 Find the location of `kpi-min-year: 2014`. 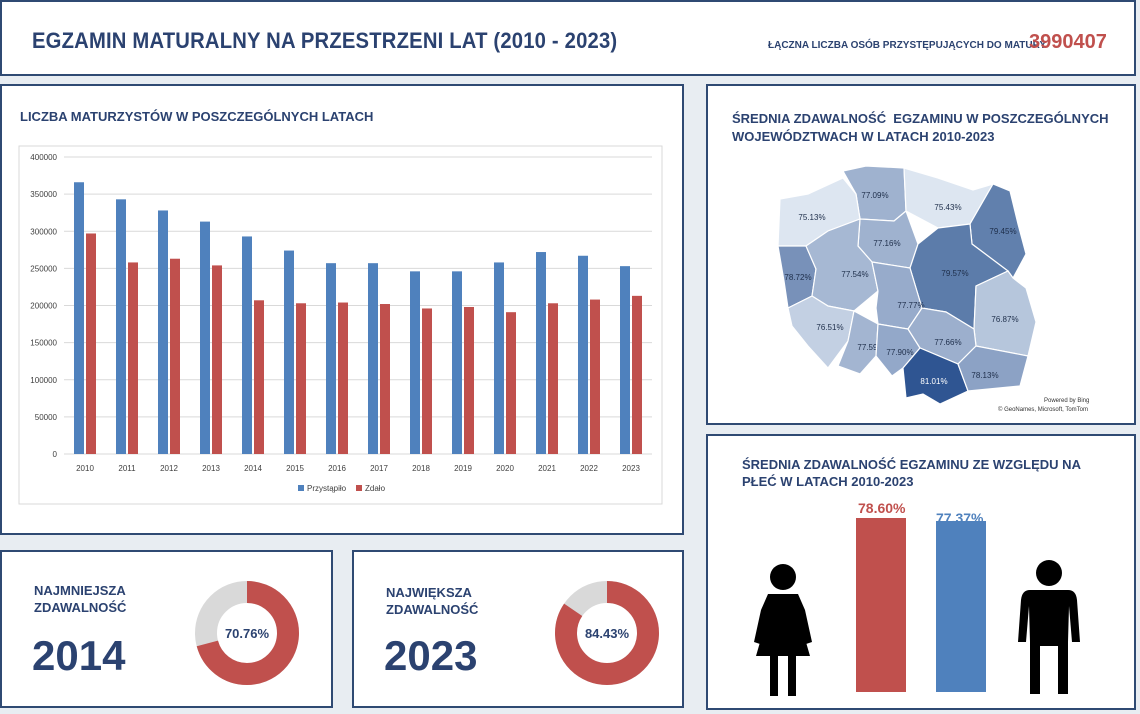

kpi-min-year: 2014 is located at coordinates (79, 655).